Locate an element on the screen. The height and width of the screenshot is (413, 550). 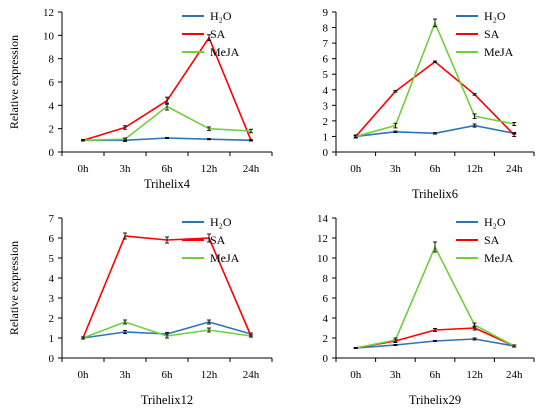
y-tick-label: 1 is located at coordinates (52, 339).